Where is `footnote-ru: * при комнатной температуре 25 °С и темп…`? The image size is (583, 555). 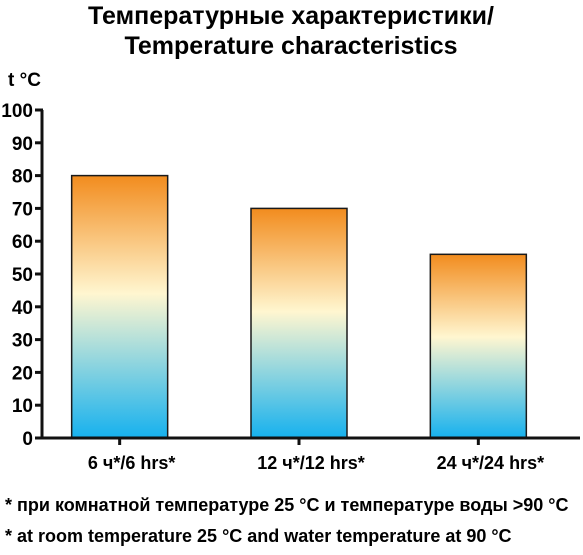 footnote-ru: * при комнатной температуре 25 °С и темп… is located at coordinates (287, 505).